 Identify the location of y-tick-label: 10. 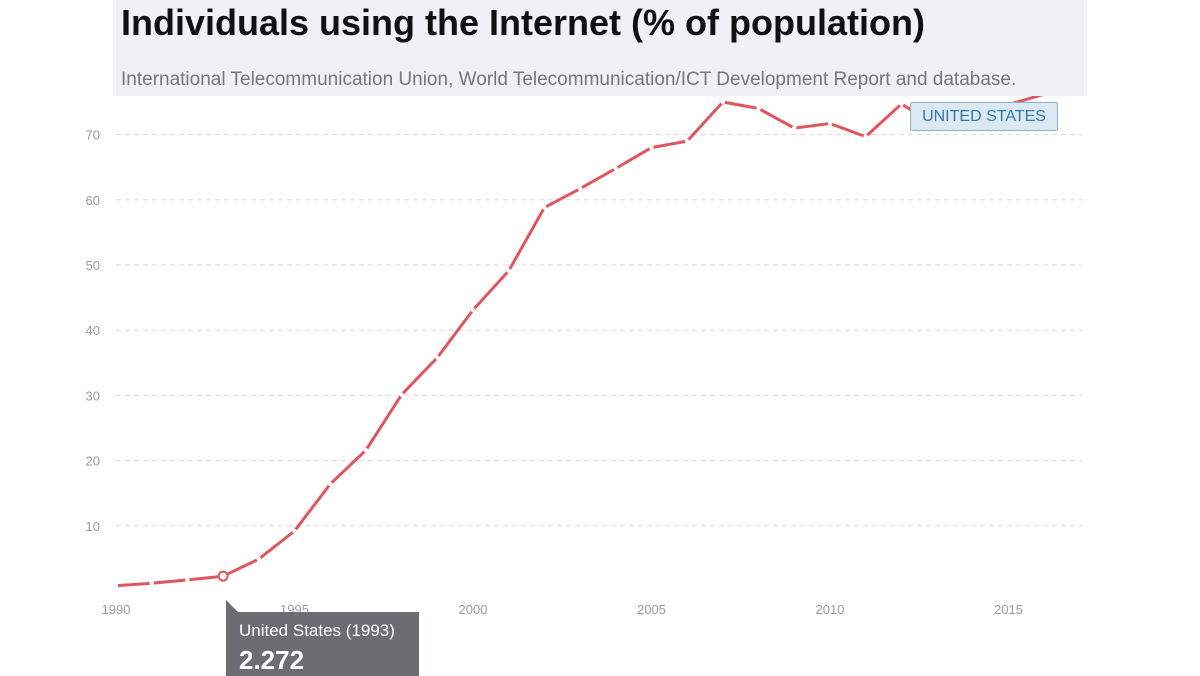
(93, 526).